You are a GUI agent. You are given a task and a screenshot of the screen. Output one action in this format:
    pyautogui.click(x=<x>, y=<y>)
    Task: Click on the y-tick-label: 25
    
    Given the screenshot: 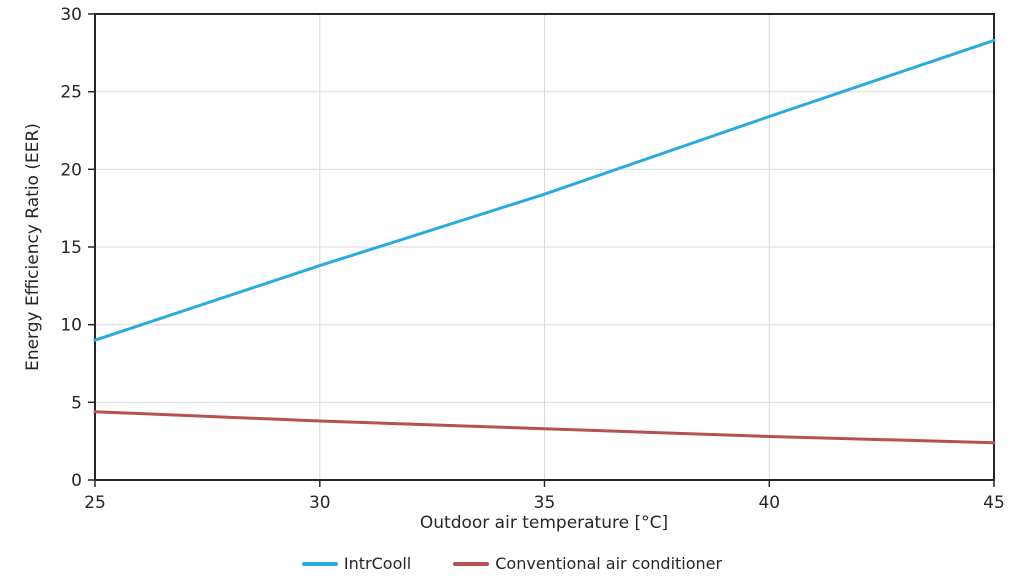 What is the action you would take?
    pyautogui.click(x=71, y=93)
    